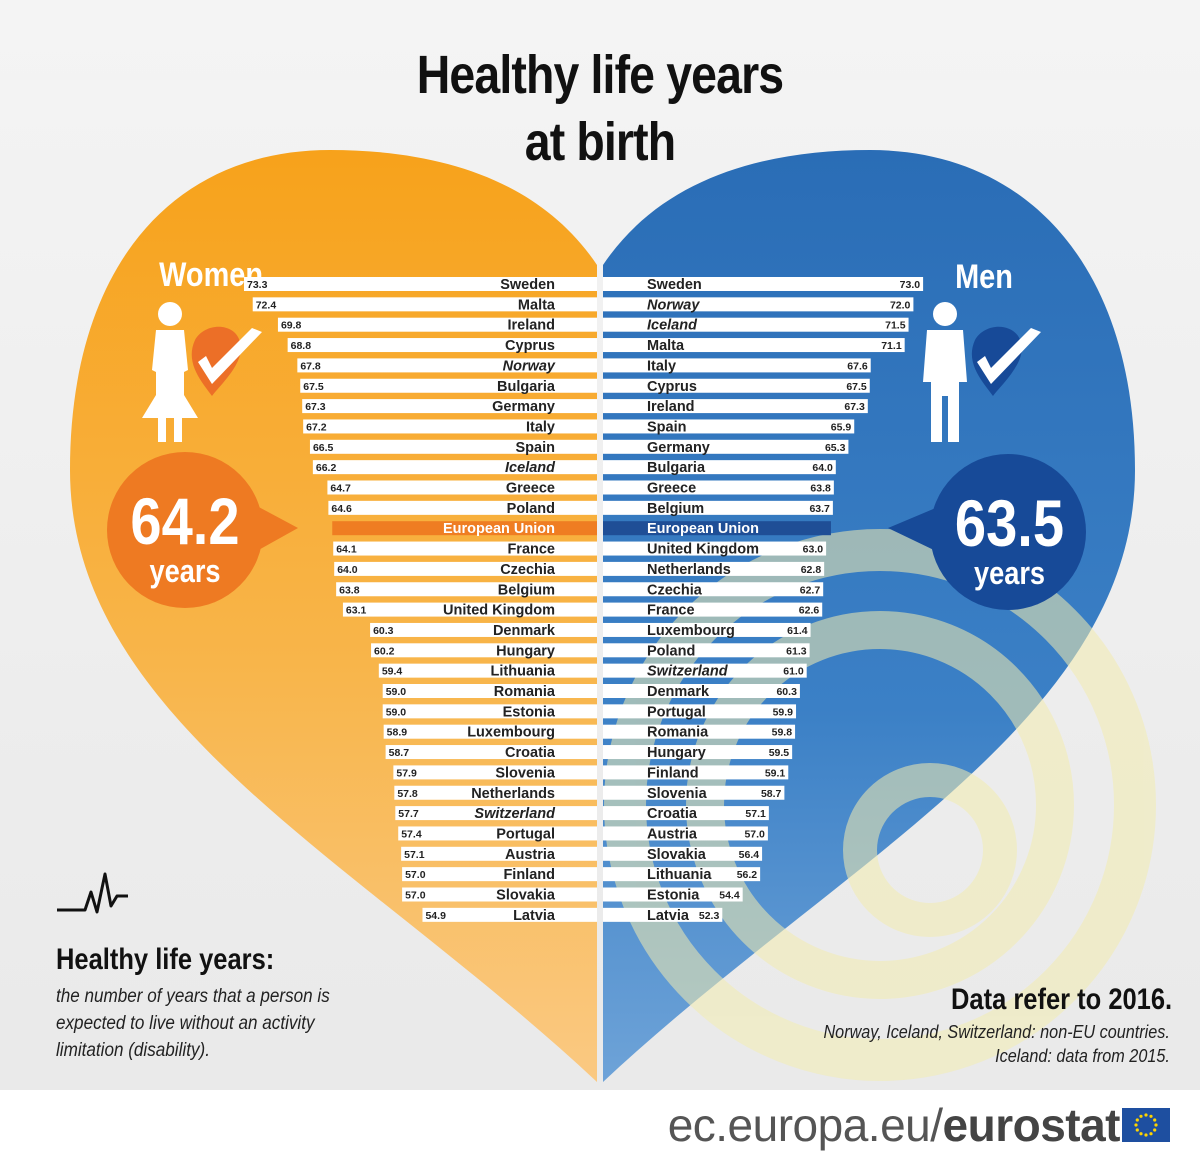 The width and height of the screenshot is (1200, 1164). I want to click on men-country-label-6: Ireland, so click(671, 407).